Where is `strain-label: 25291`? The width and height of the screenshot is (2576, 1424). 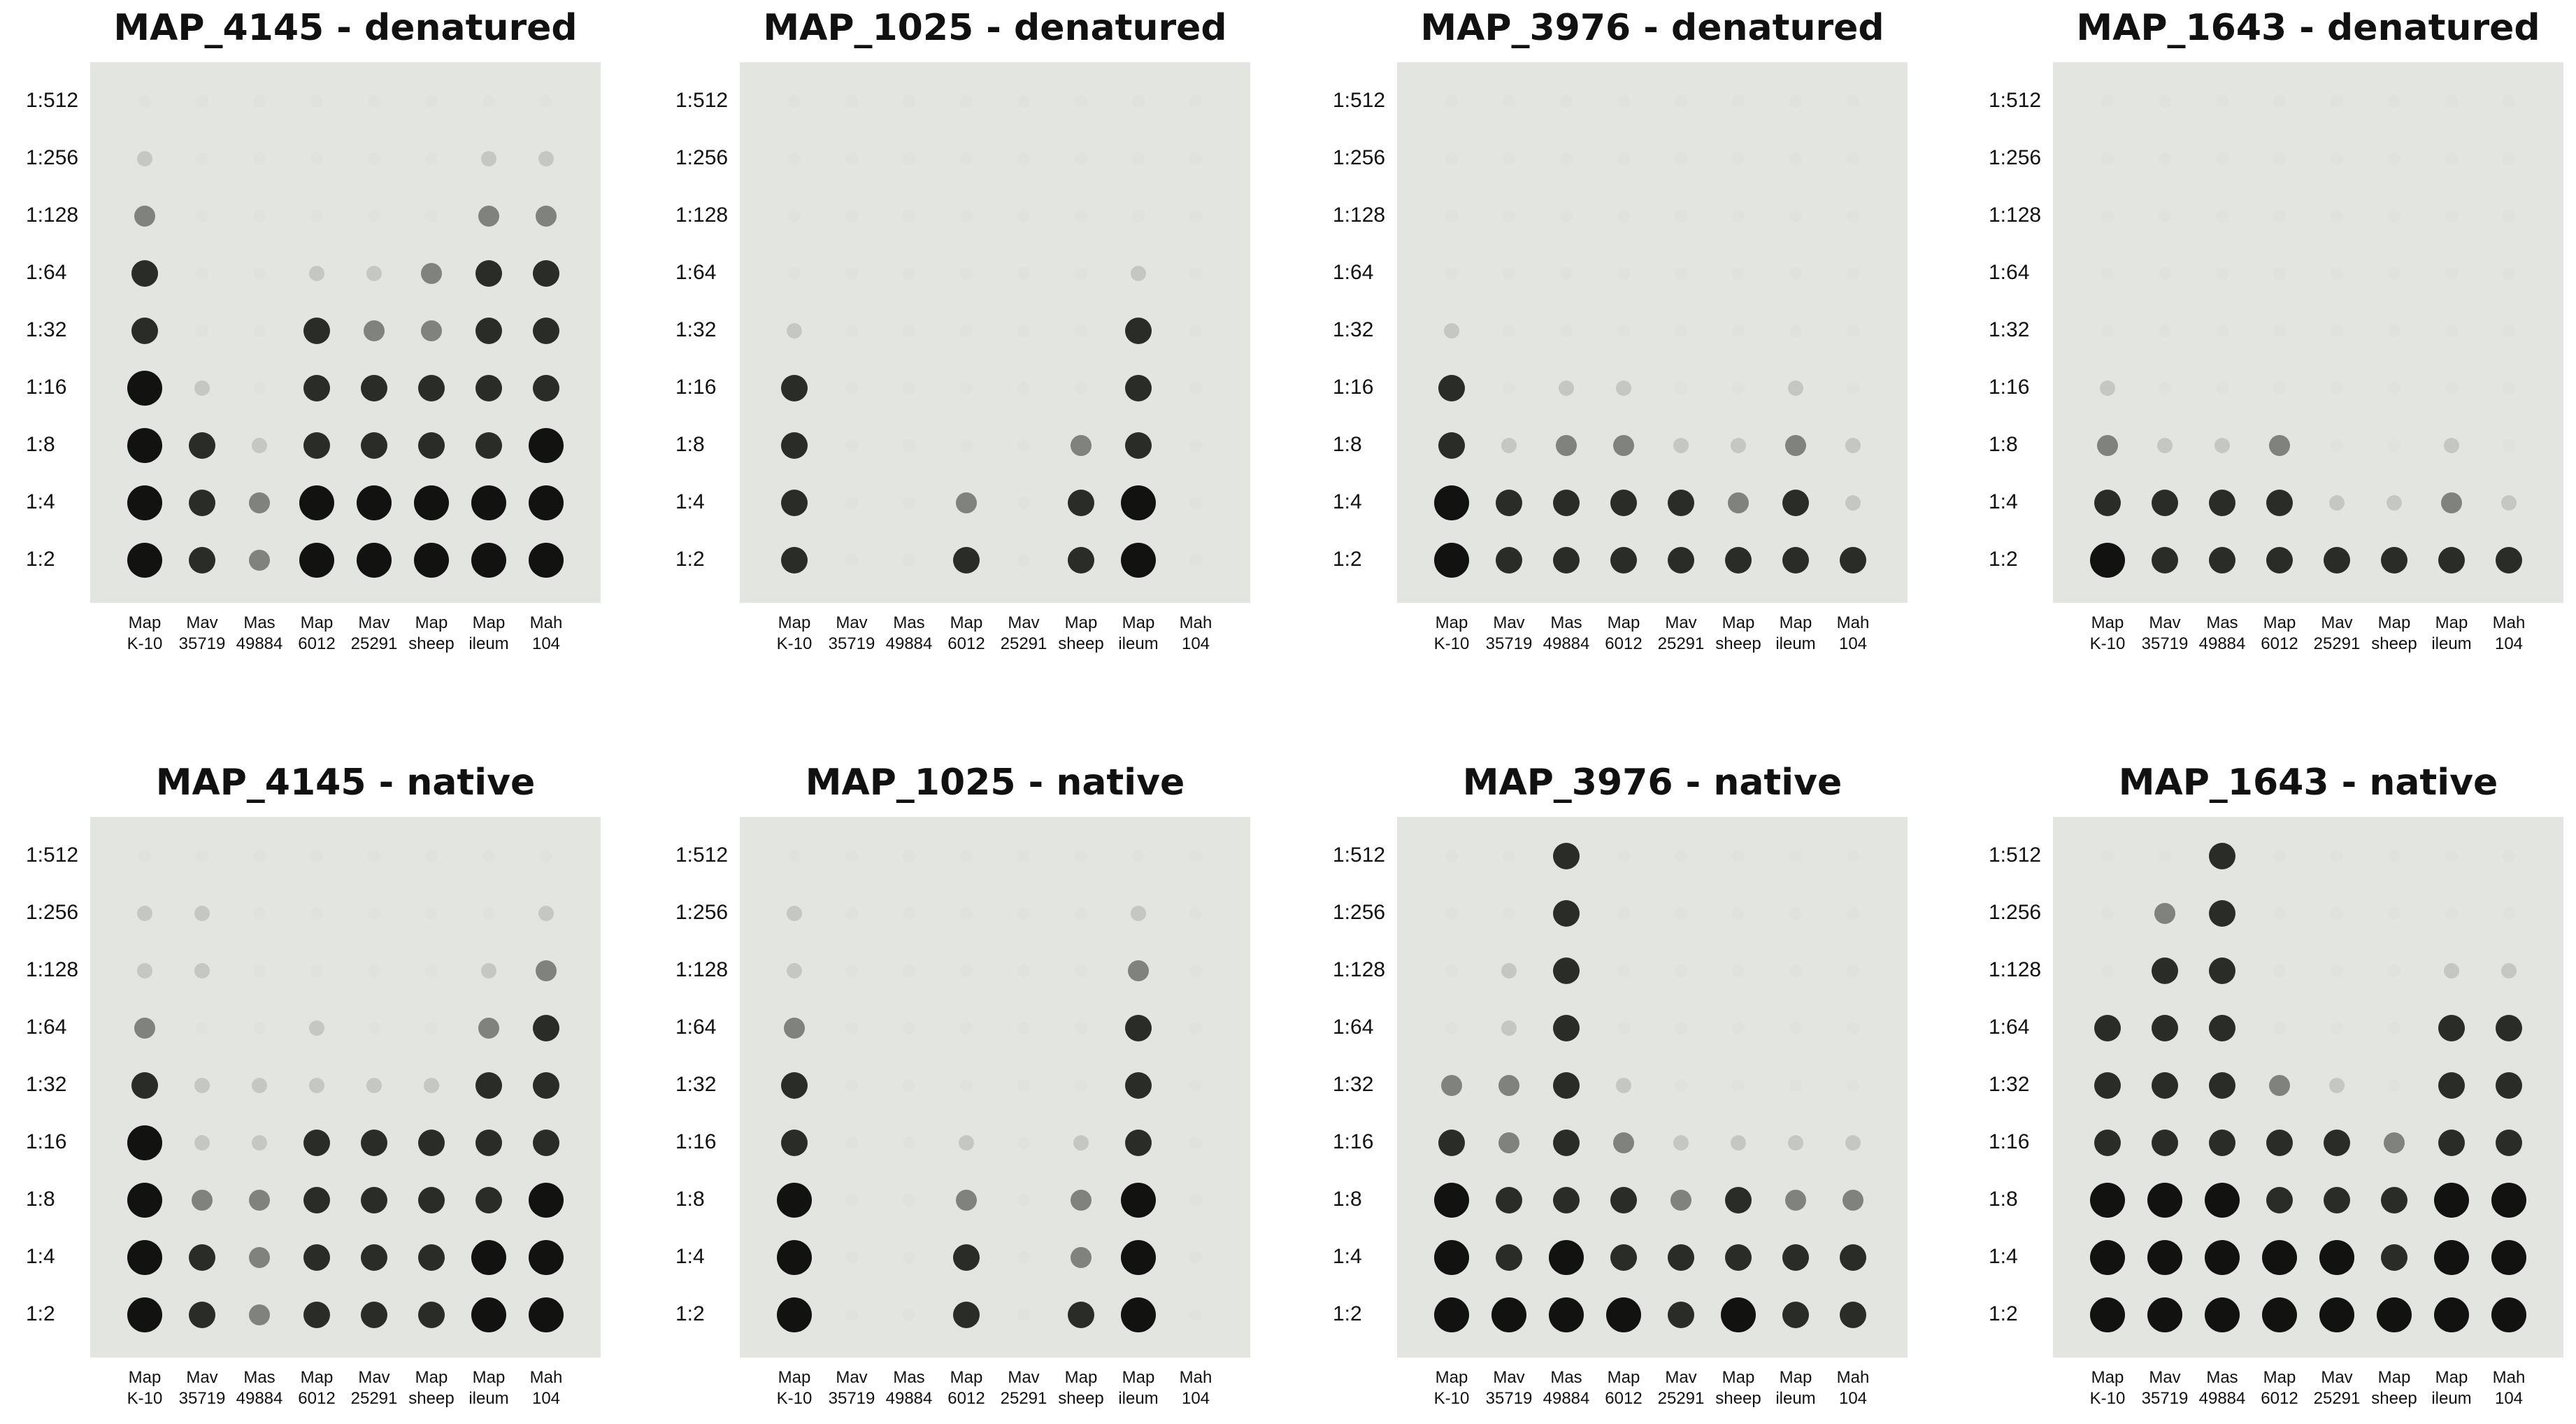
strain-label: 25291 is located at coordinates (1681, 1398).